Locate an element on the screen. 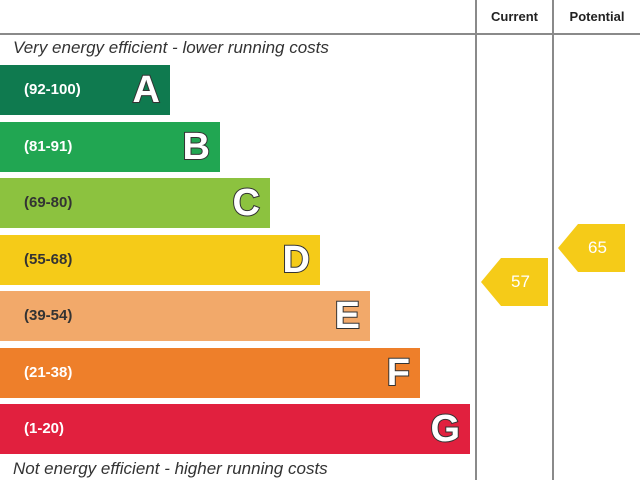  band-letter: G is located at coordinates (445, 429).